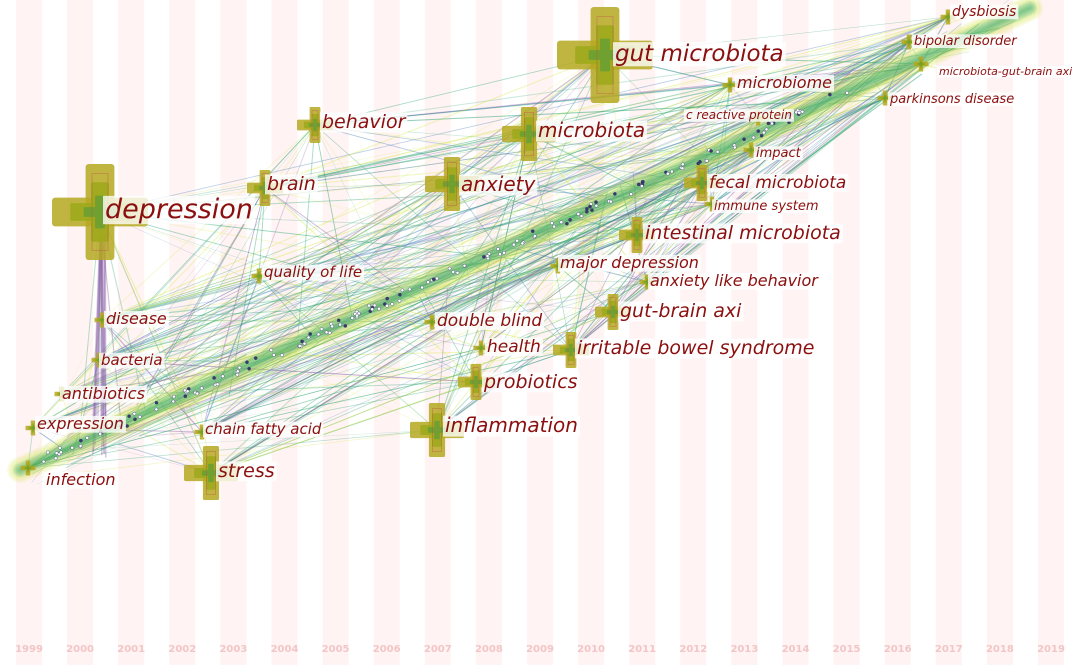 The width and height of the screenshot is (1084, 665). I want to click on anxiety-node-ring, so click(452, 183).